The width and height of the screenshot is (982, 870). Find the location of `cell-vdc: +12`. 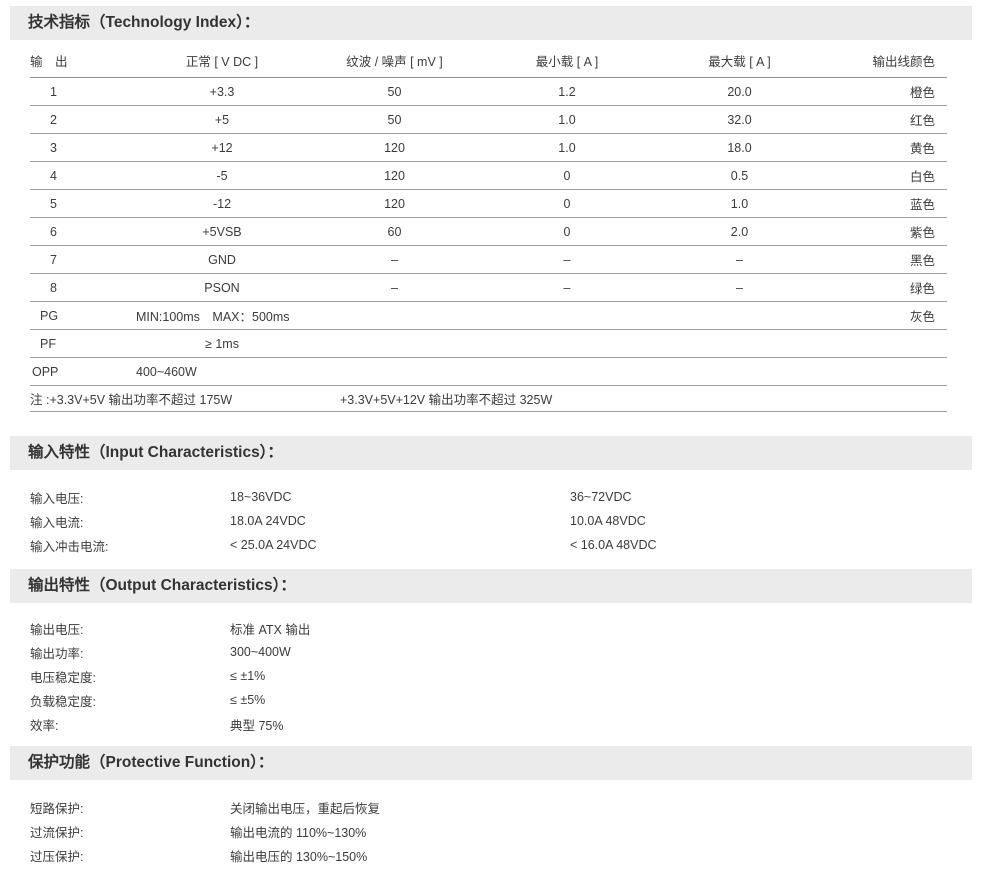

cell-vdc: +12 is located at coordinates (222, 147).